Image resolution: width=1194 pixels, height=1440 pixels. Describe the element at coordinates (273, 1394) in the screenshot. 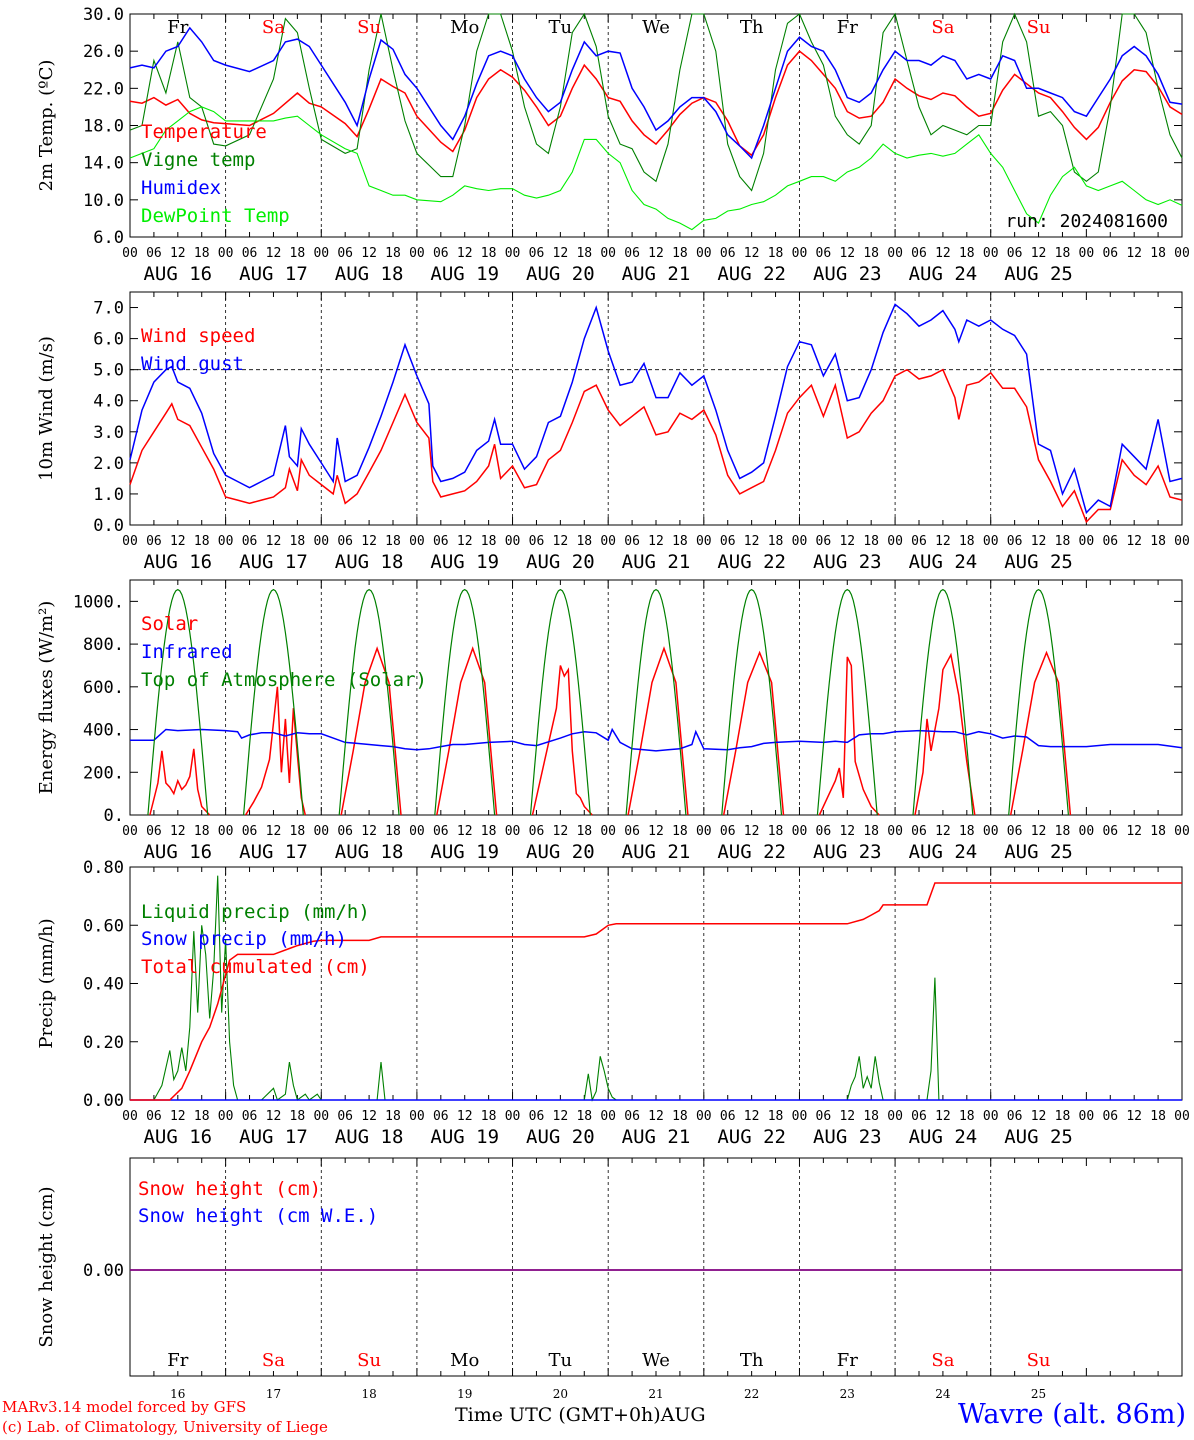

I see `bottom-day-number: 17` at that location.